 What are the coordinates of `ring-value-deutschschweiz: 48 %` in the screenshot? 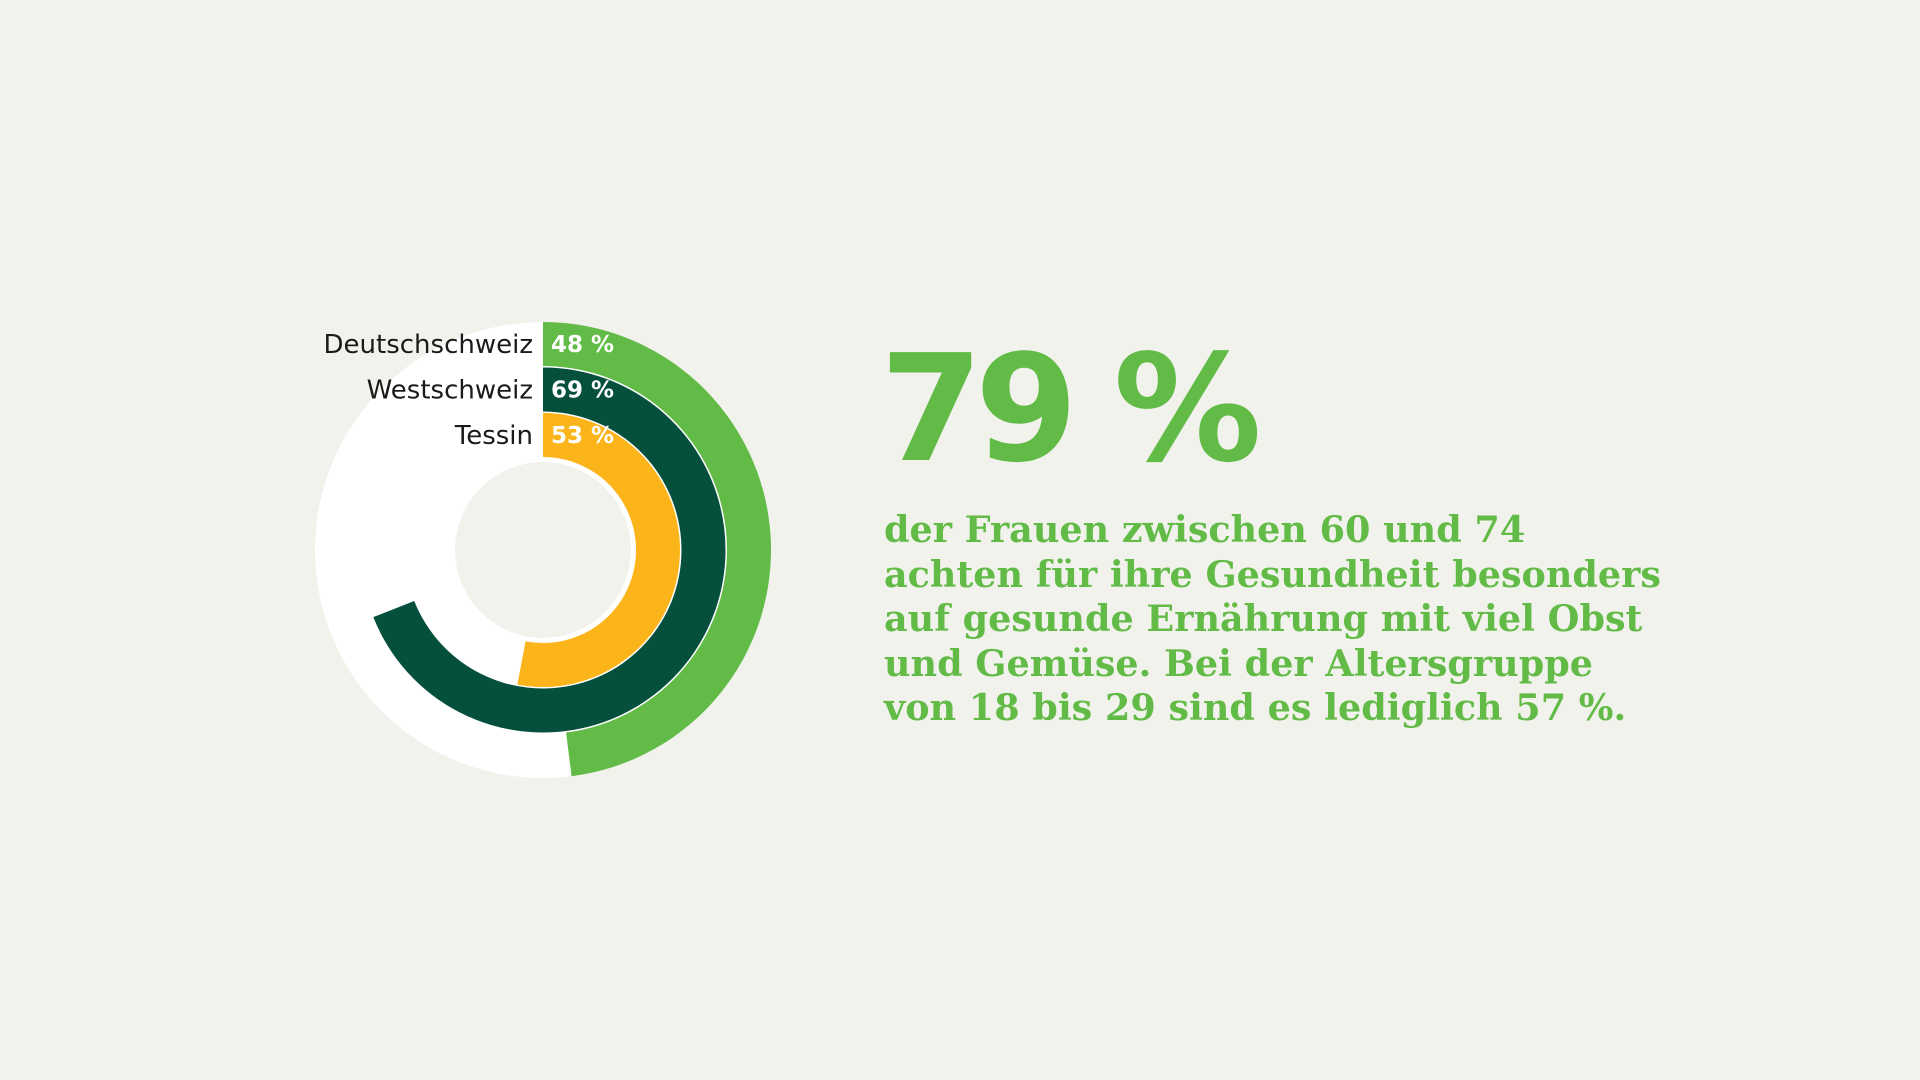 It's located at (582, 345).